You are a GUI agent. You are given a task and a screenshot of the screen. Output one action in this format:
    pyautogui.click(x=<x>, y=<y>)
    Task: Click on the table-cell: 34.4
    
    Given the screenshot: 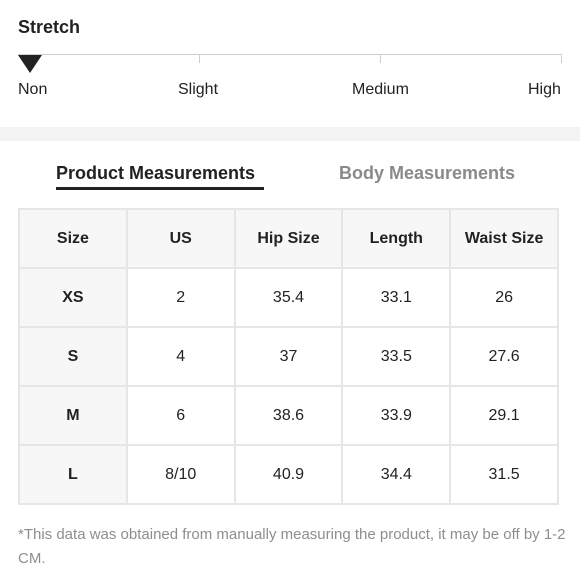 What is the action you would take?
    pyautogui.click(x=396, y=474)
    